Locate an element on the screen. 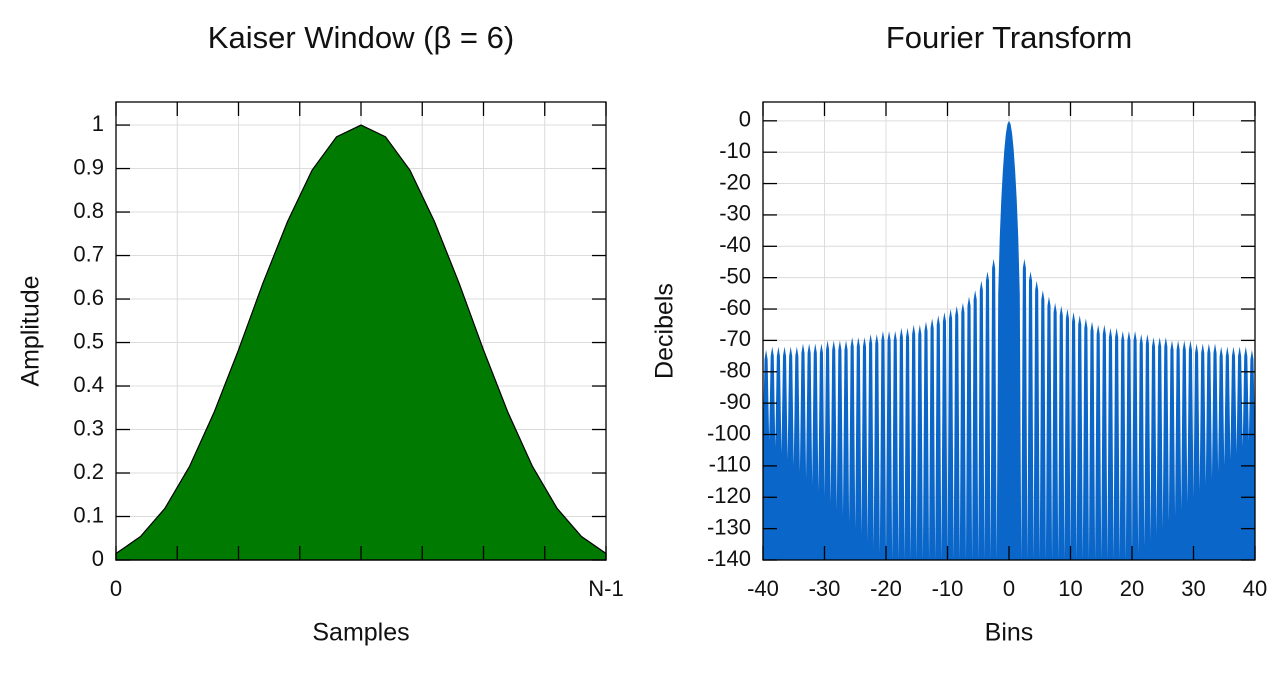  y-tick-label: -70 is located at coordinates (735, 338).